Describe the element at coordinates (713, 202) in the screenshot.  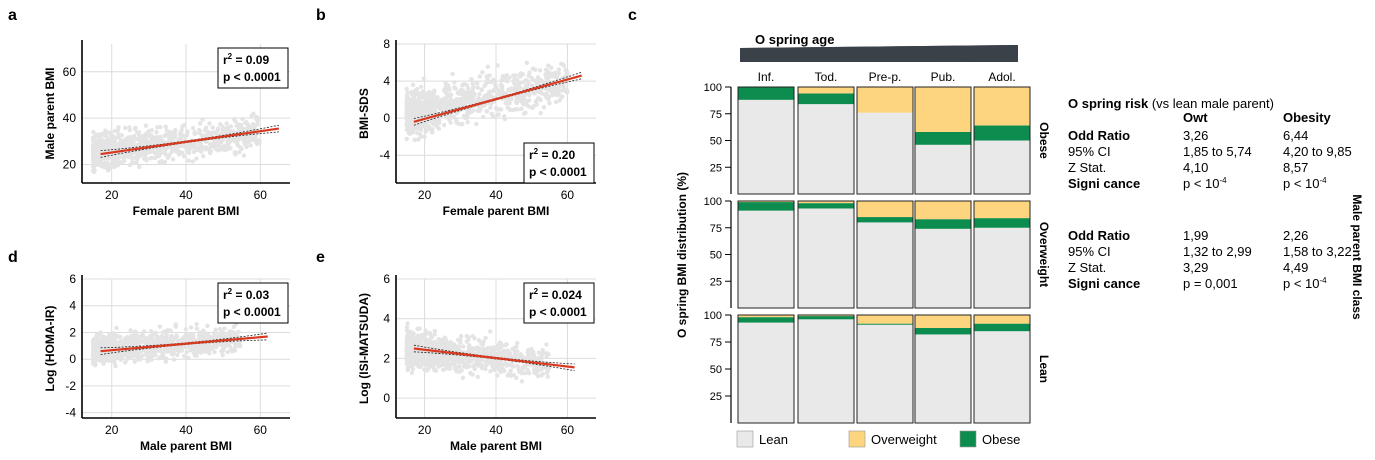
I see `y-tick-label: 100` at that location.